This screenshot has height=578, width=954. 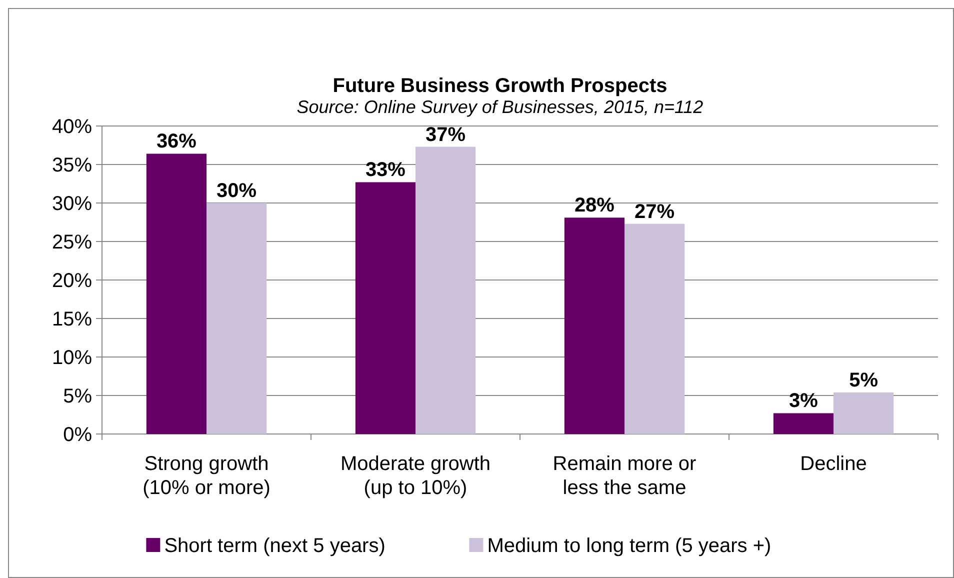 I want to click on y-tick-label: 35%, so click(x=72, y=165).